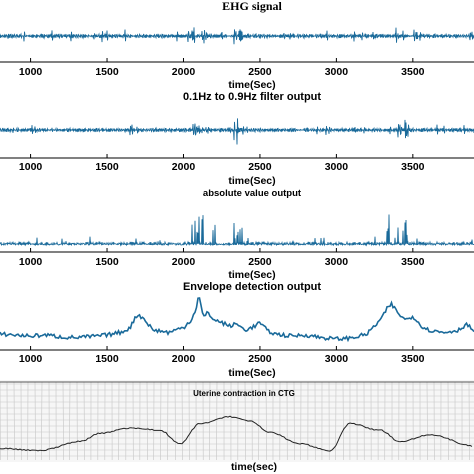  Describe the element at coordinates (252, 6) in the screenshot. I see `panel-title: EHG signal` at that location.